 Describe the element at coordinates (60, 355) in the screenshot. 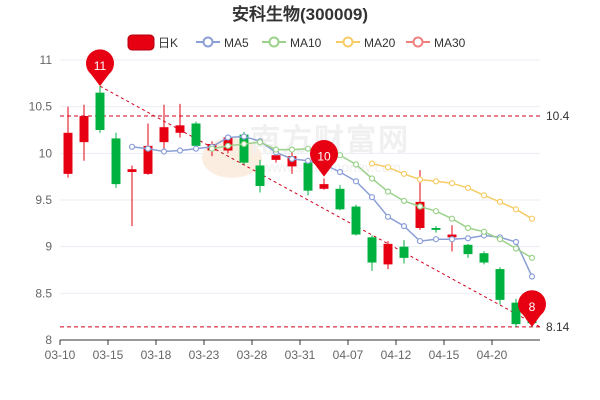

I see `x-tick-label: 03-10` at that location.